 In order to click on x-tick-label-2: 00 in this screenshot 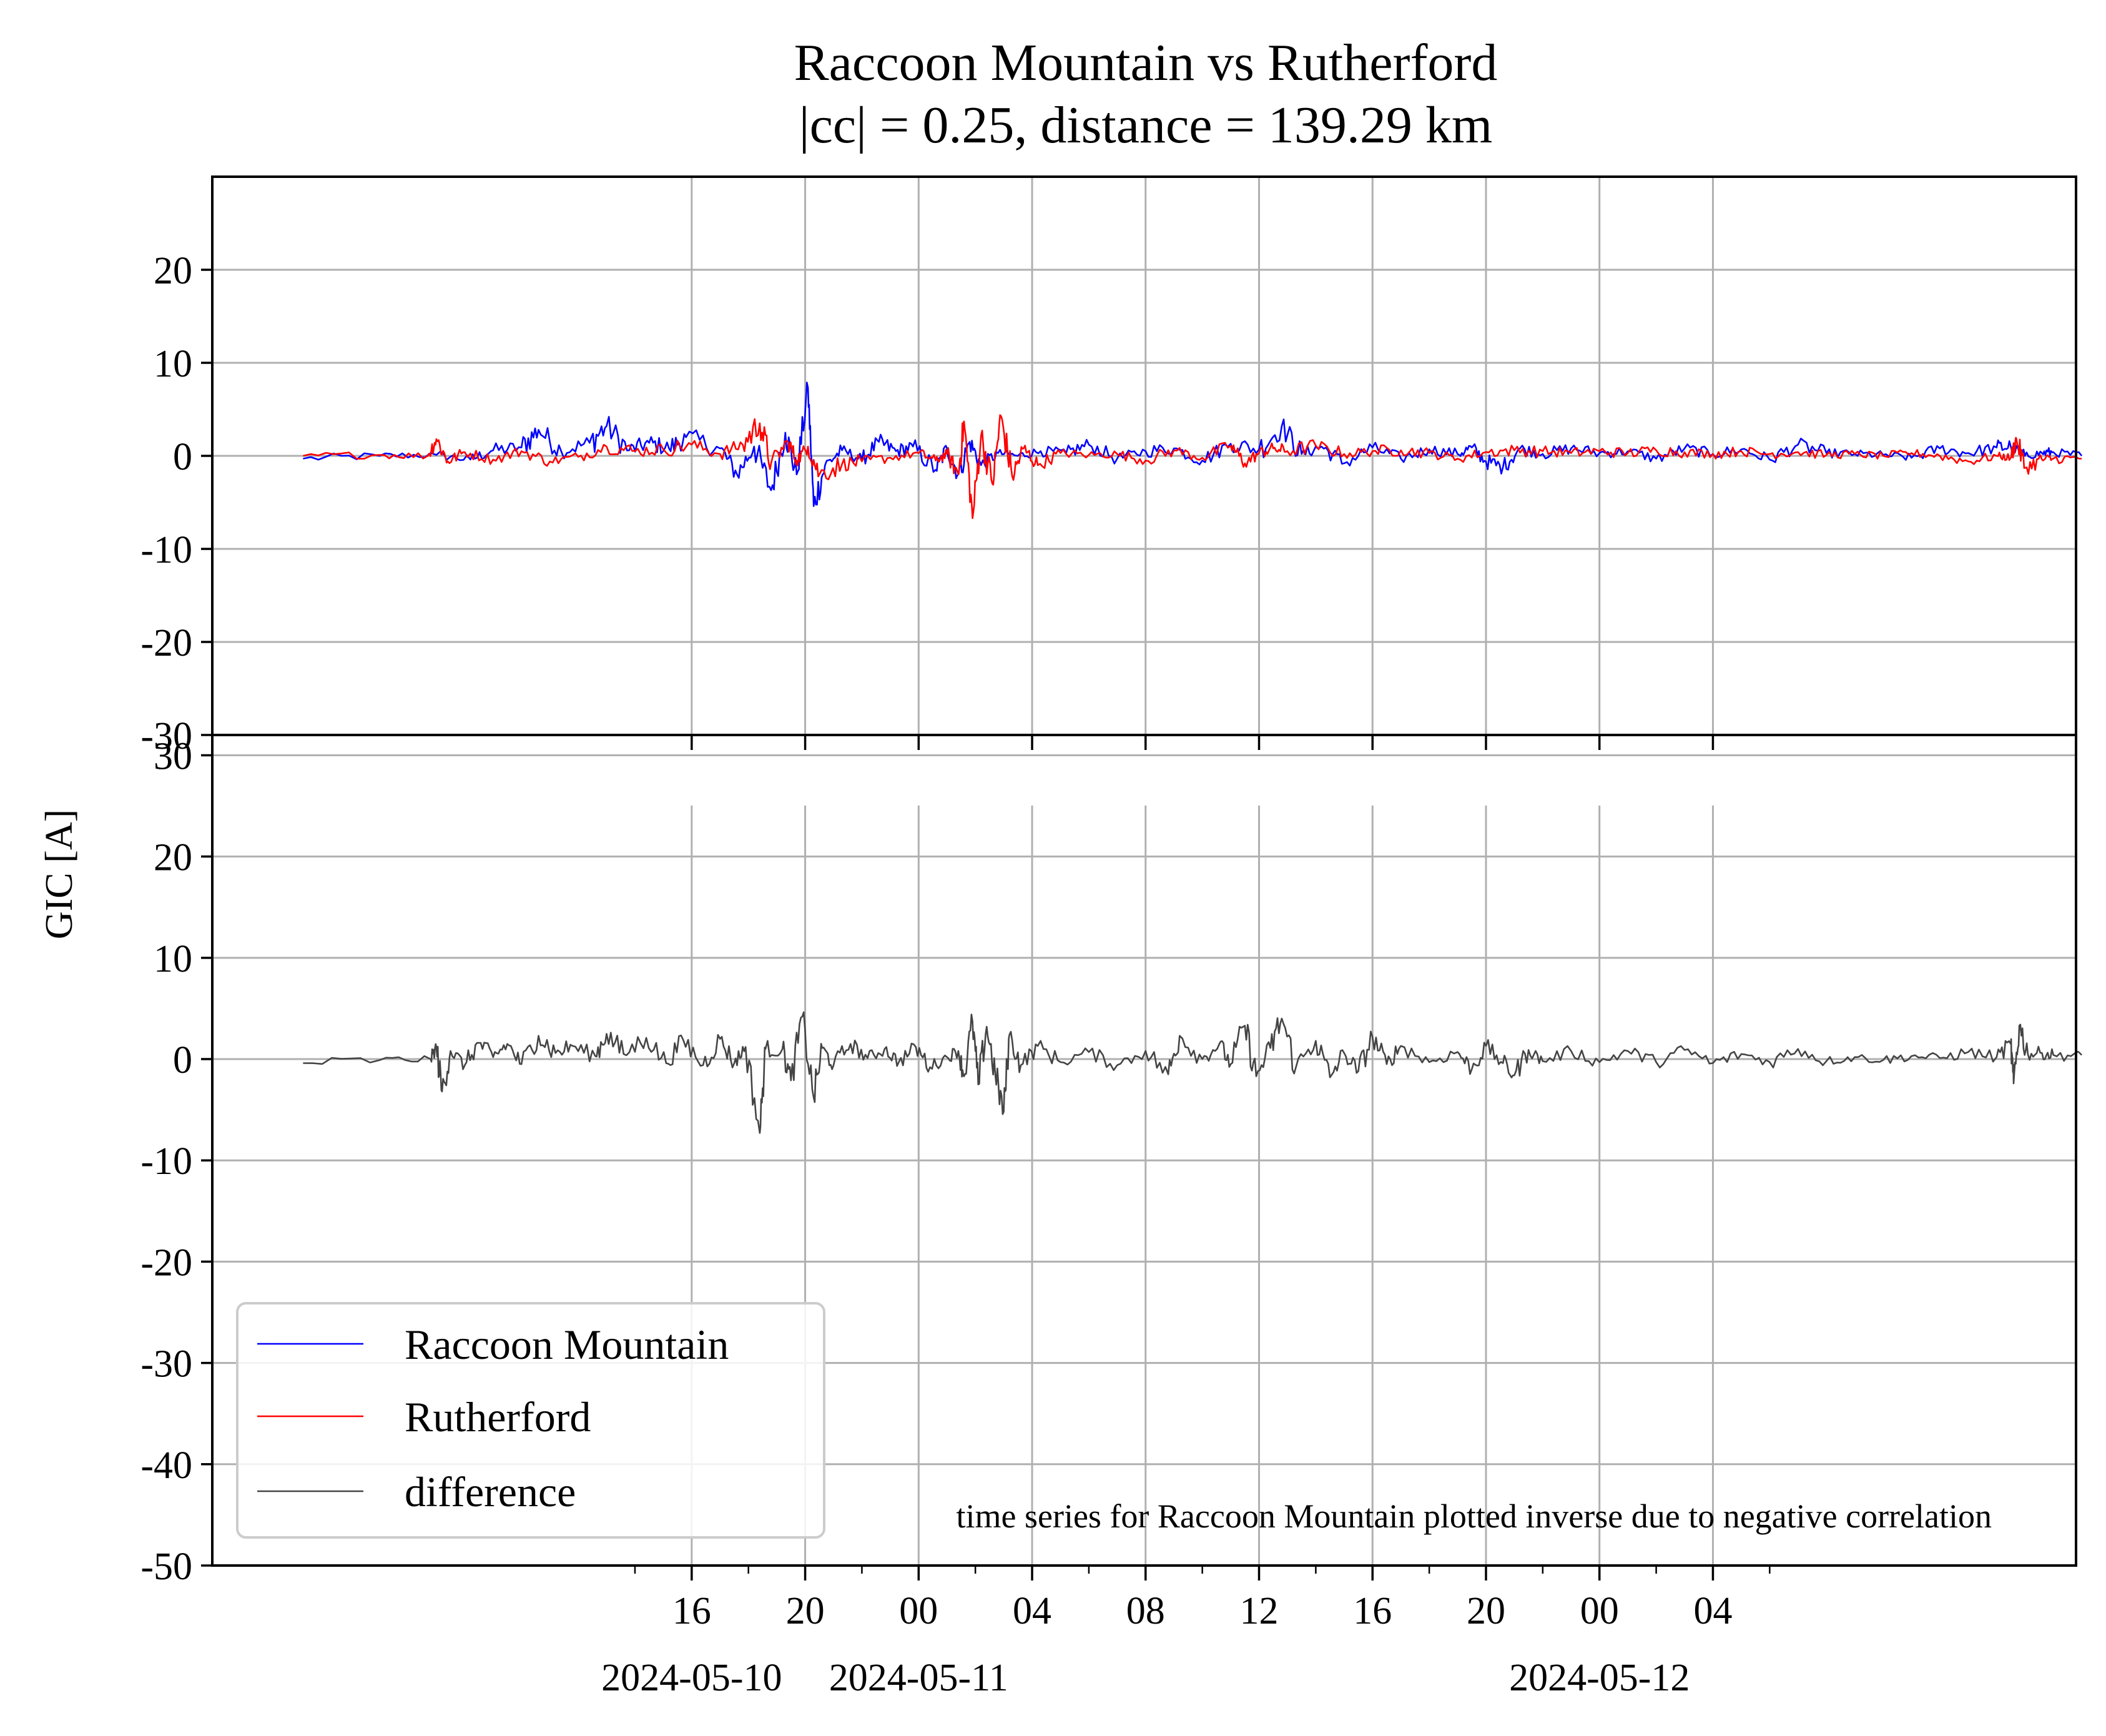, I will do `click(918, 1611)`.